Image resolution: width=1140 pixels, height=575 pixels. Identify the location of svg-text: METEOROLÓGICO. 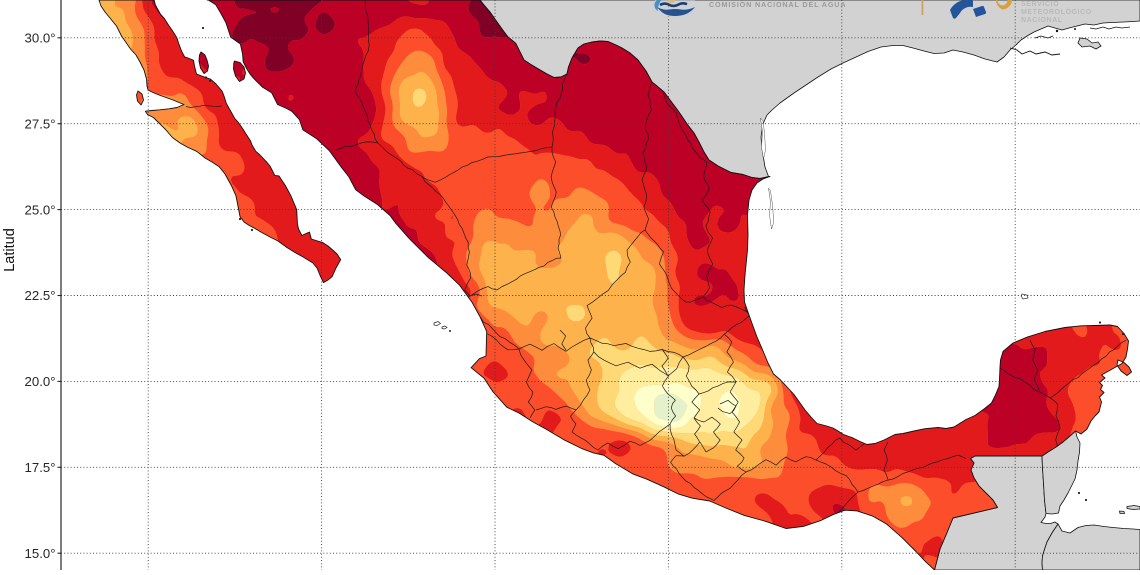
(1056, 11).